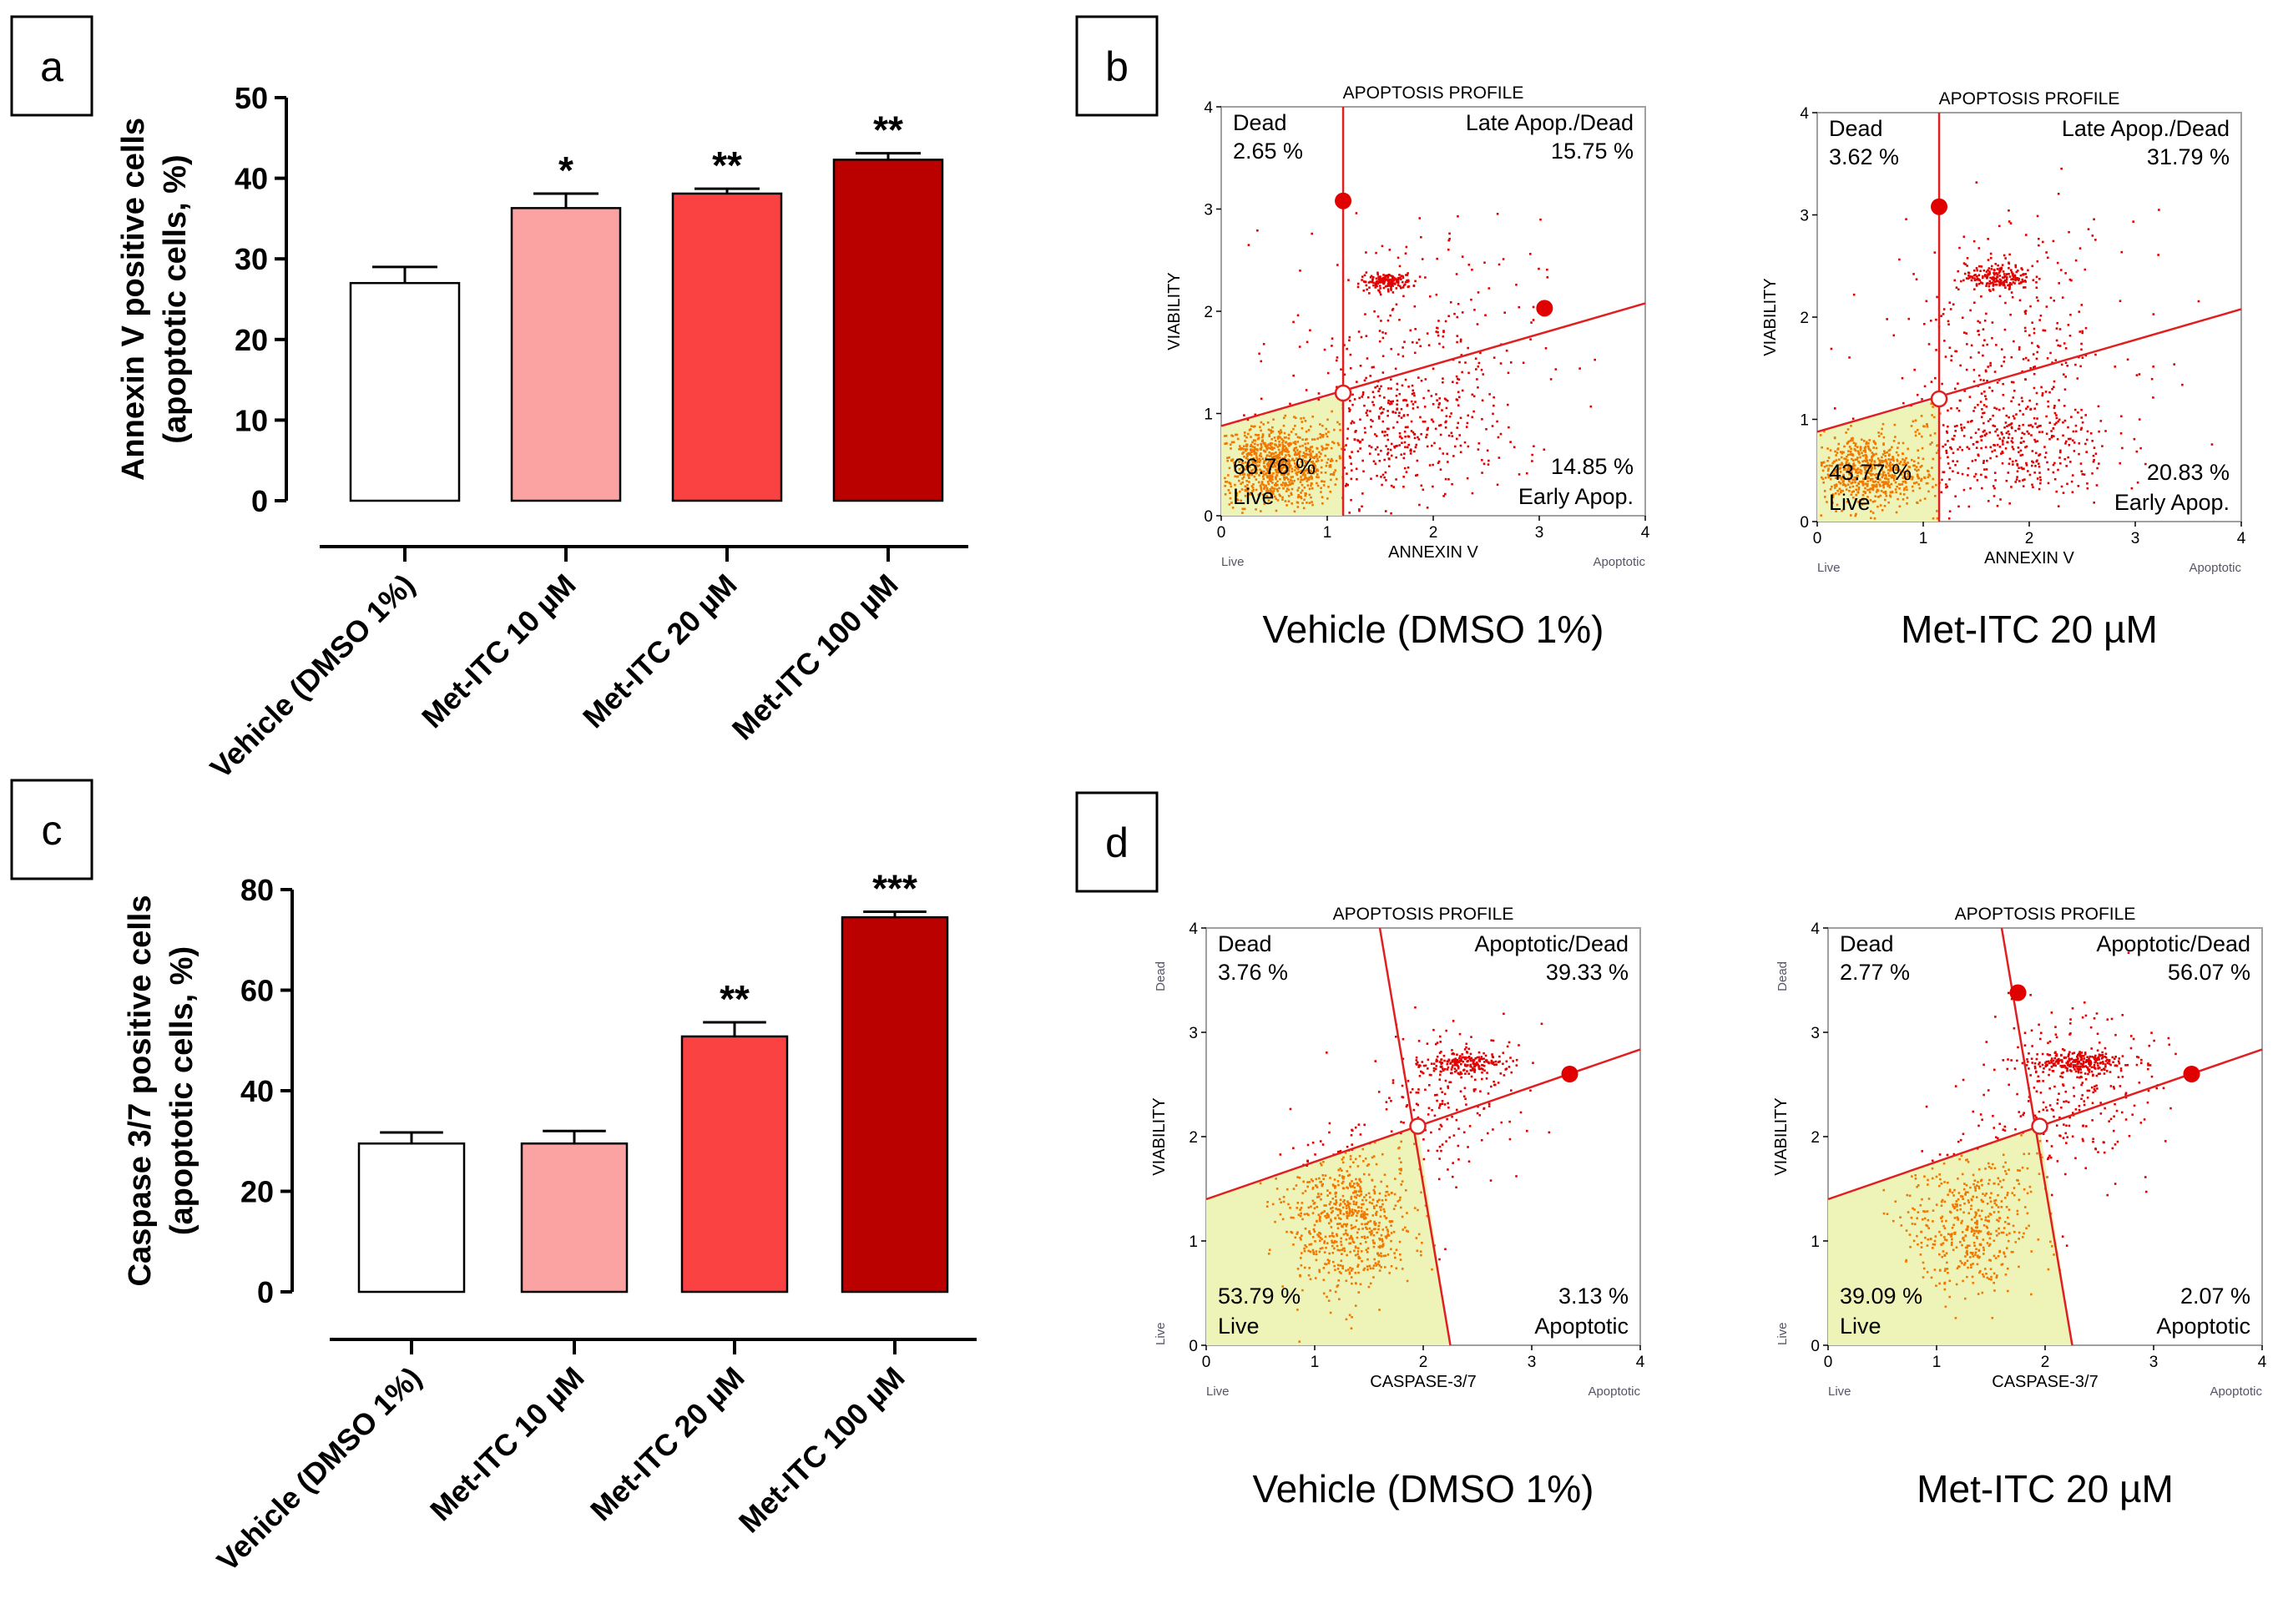 This screenshot has height=1624, width=2283. What do you see at coordinates (1415, 1136) in the screenshot?
I see `gate-vertical-line` at bounding box center [1415, 1136].